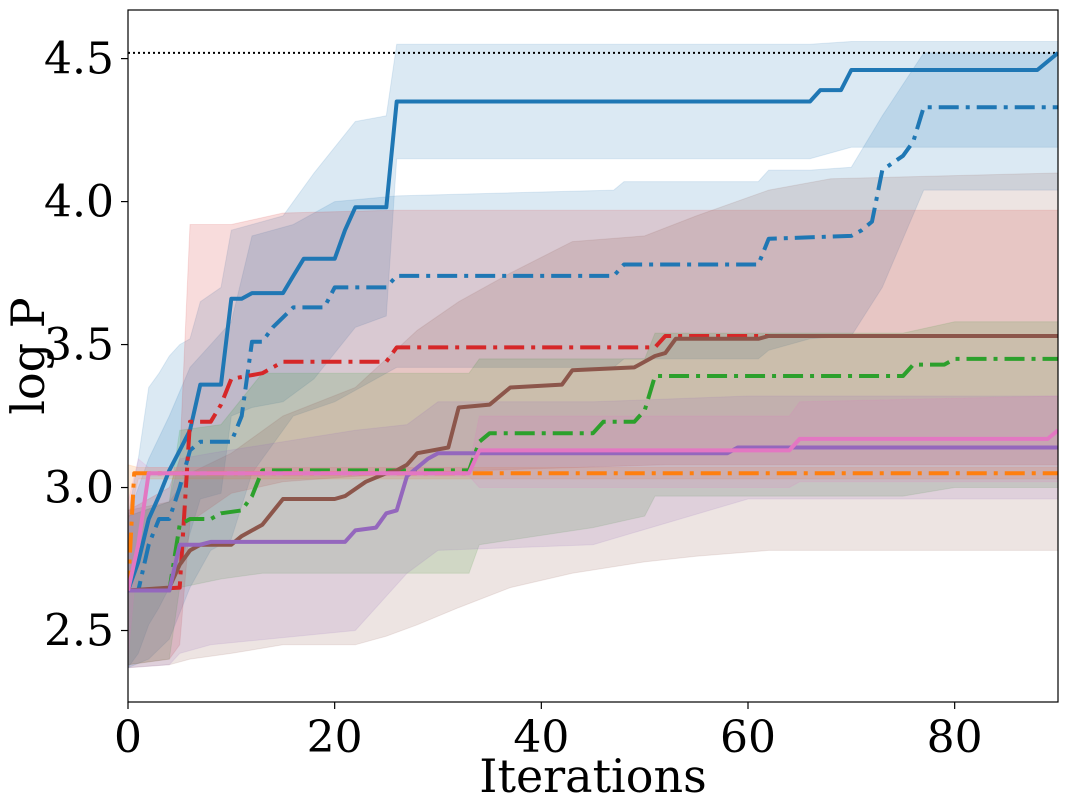 Image resolution: width=1067 pixels, height=811 pixels. Describe the element at coordinates (79, 345) in the screenshot. I see `y-tick-label: 3.5` at that location.